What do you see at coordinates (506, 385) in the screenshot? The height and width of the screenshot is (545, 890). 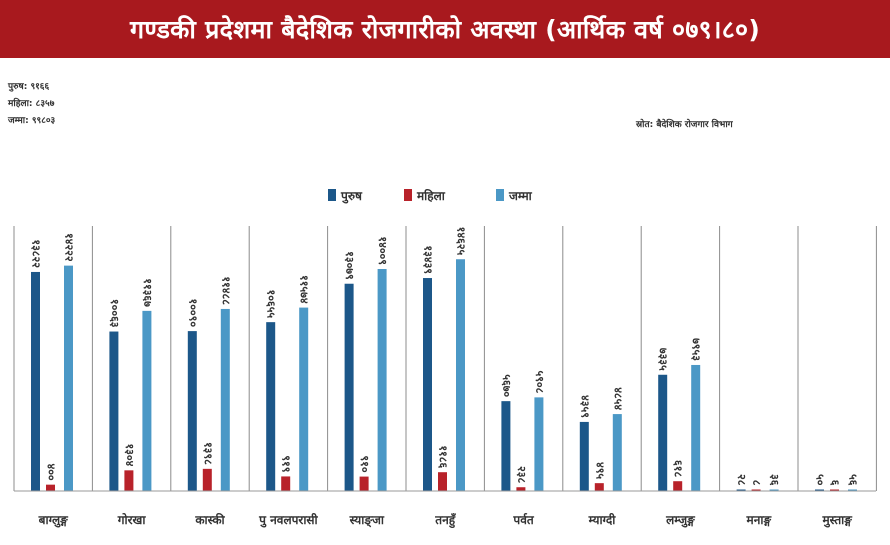 I see `value-label: ५६७०` at bounding box center [506, 385].